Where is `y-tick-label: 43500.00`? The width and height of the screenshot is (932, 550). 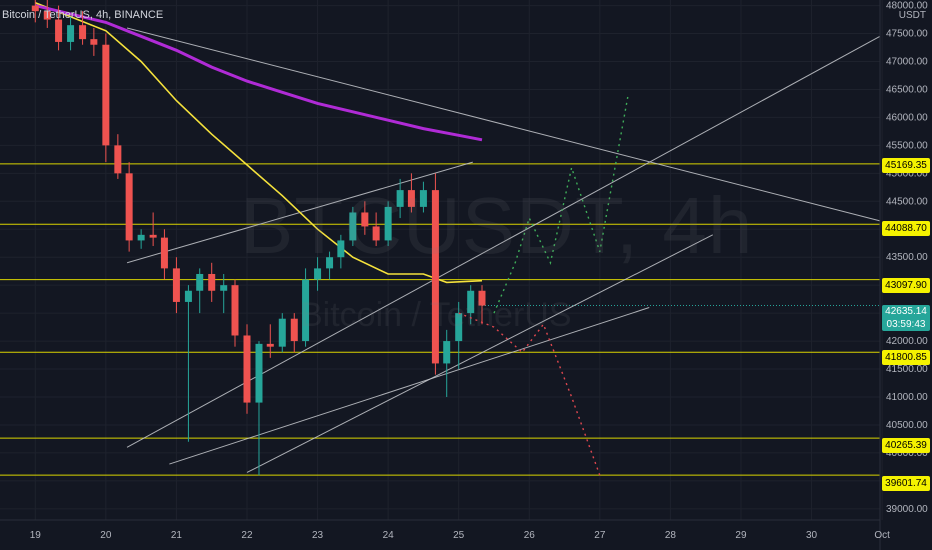 y-tick-label: 43500.00 is located at coordinates (907, 257).